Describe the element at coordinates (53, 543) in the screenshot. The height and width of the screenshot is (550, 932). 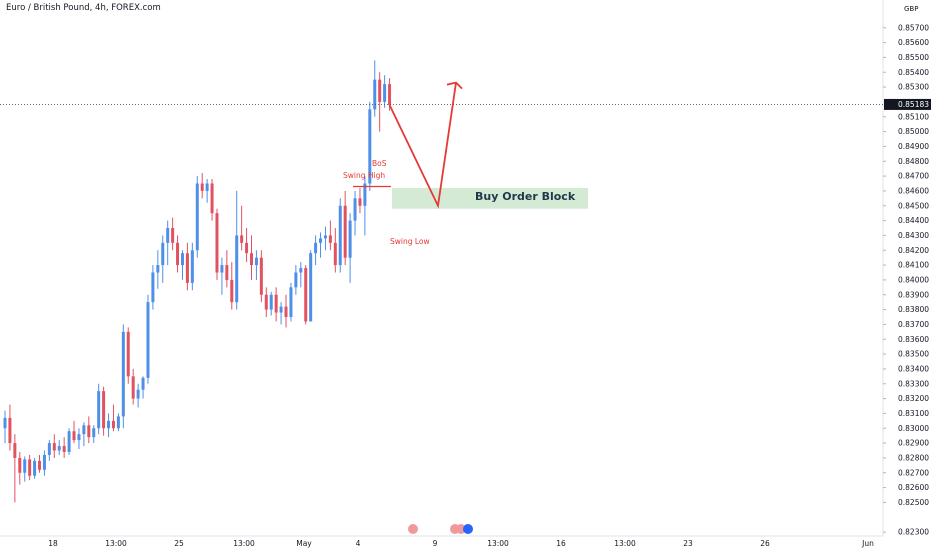
I see `x-tick-label: 18` at that location.